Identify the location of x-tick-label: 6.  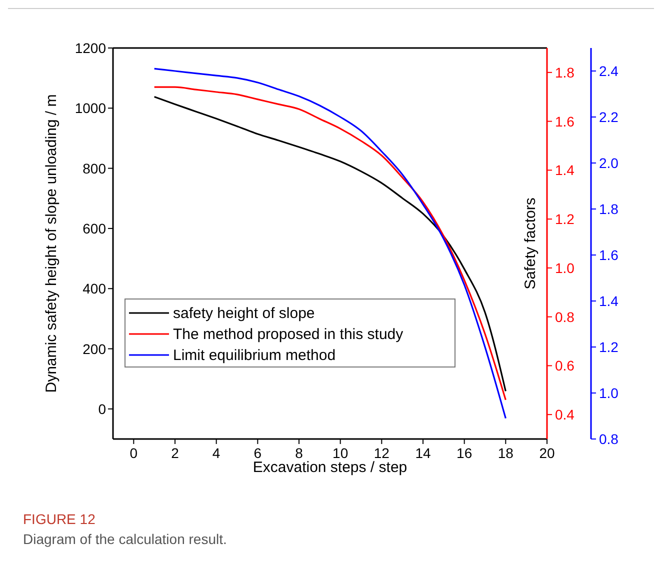
(258, 453).